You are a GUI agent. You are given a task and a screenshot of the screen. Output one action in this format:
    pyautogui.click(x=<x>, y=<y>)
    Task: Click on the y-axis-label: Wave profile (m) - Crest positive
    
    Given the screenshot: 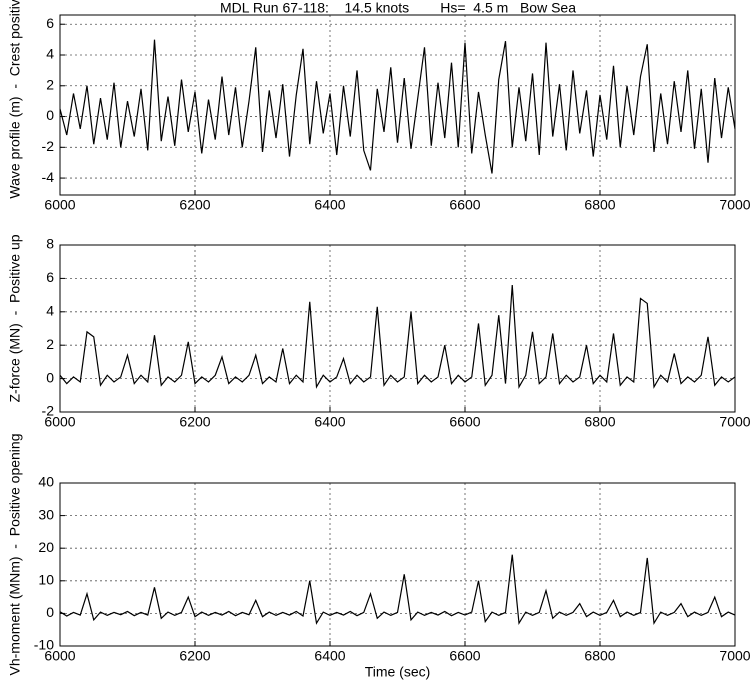 What is the action you would take?
    pyautogui.click(x=15, y=99)
    